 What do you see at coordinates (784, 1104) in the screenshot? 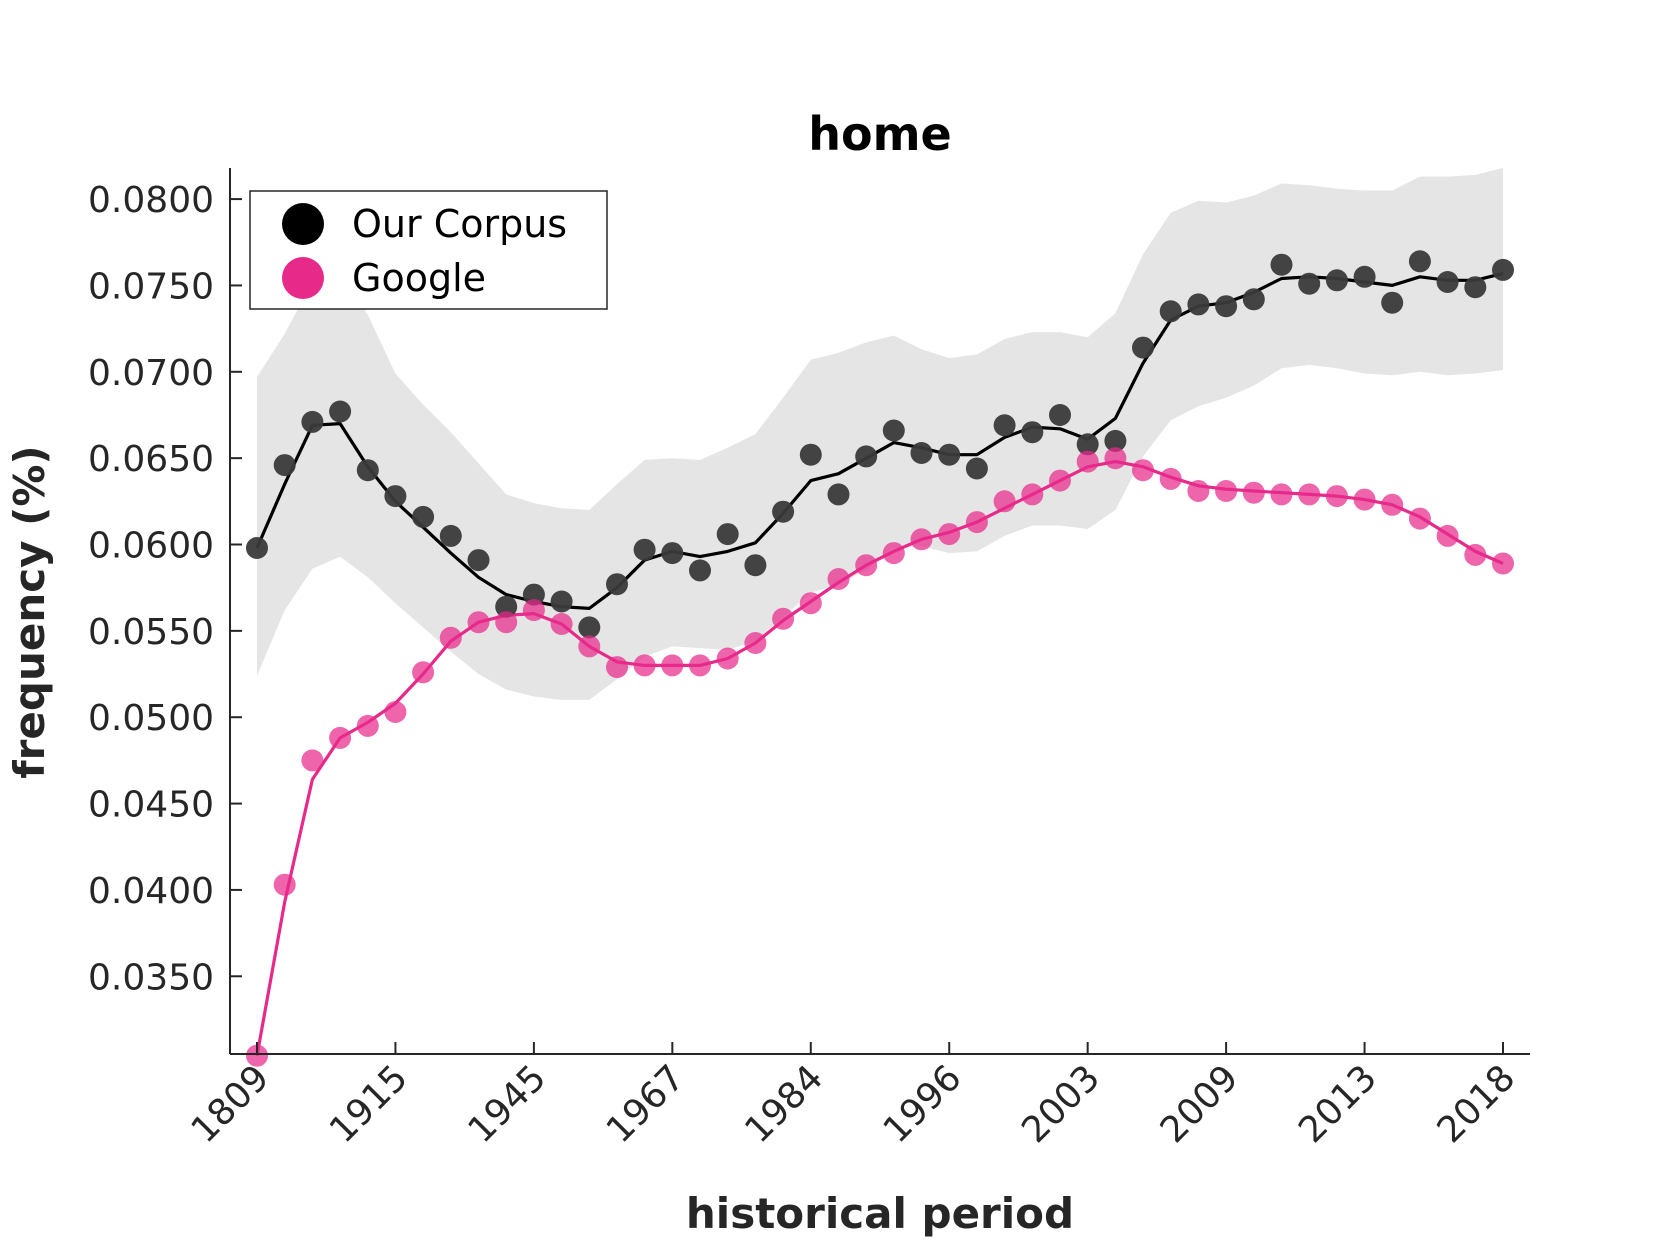
I see `x-tick-label: 1984` at bounding box center [784, 1104].